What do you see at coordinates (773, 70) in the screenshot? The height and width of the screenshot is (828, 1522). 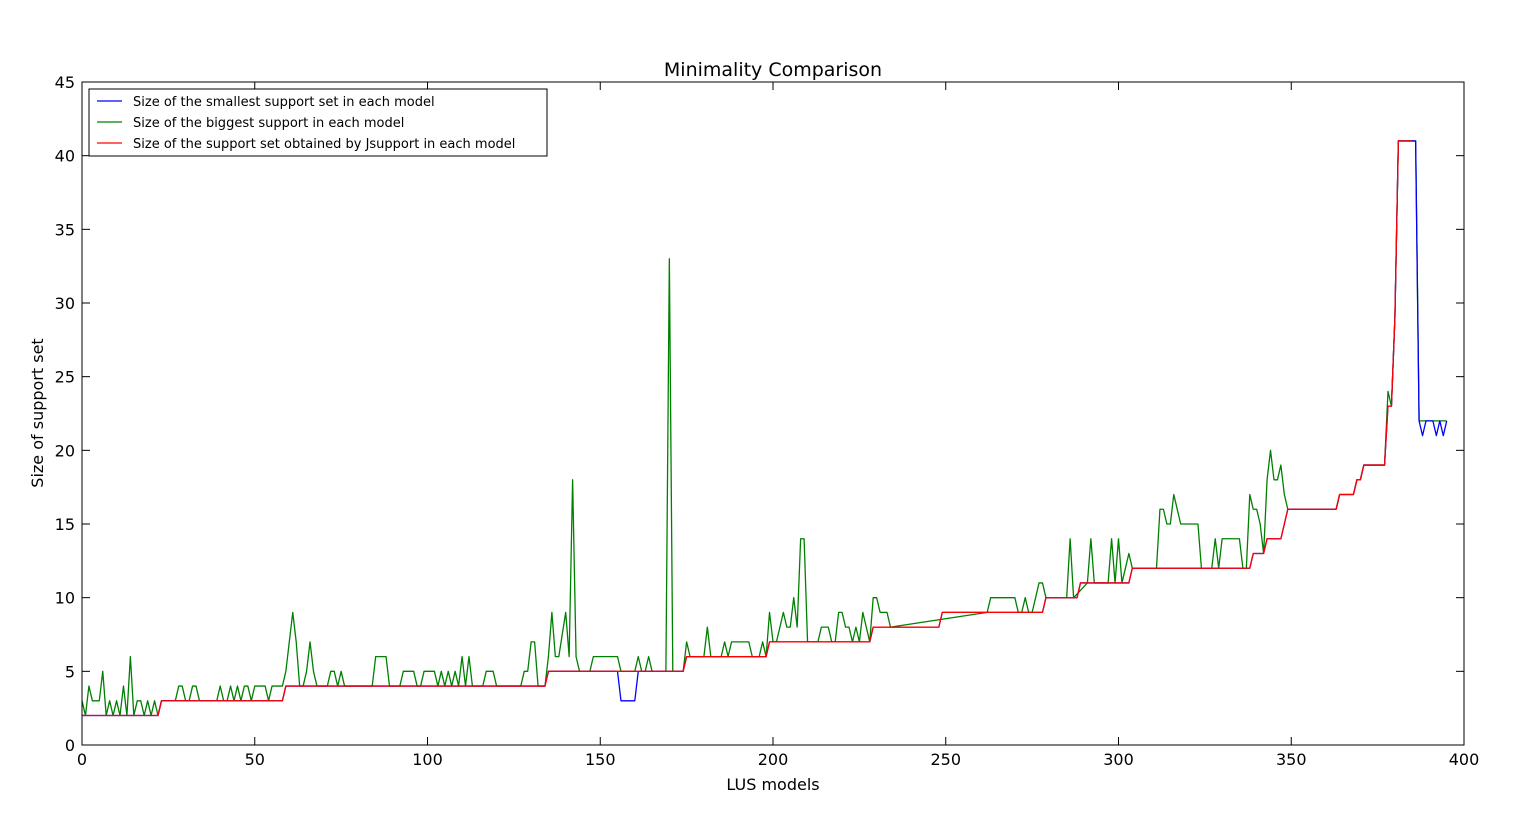 I see `chart-title: Minimality Comparison` at bounding box center [773, 70].